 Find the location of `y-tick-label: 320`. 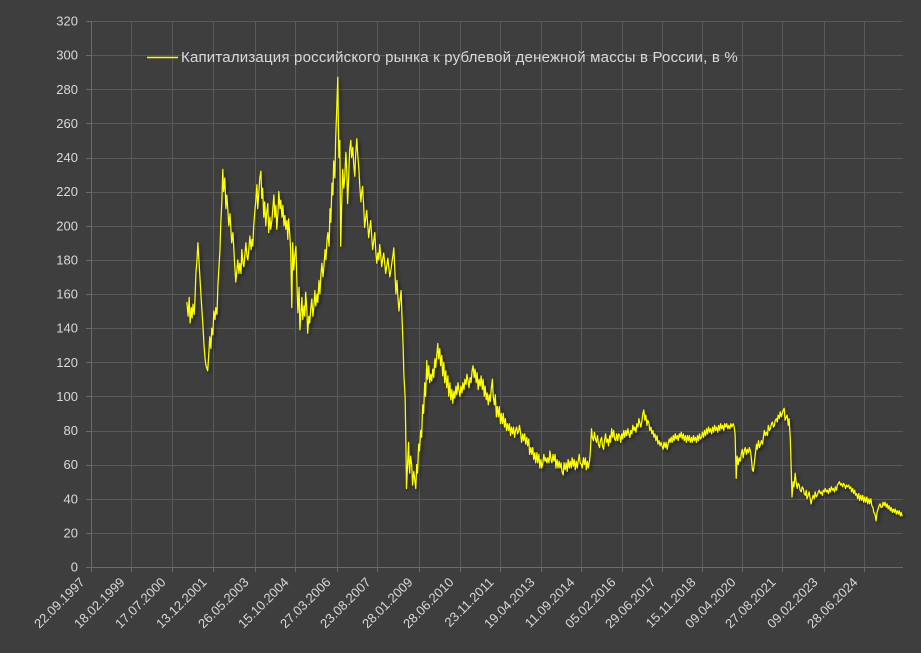

y-tick-label: 320 is located at coordinates (67, 21).